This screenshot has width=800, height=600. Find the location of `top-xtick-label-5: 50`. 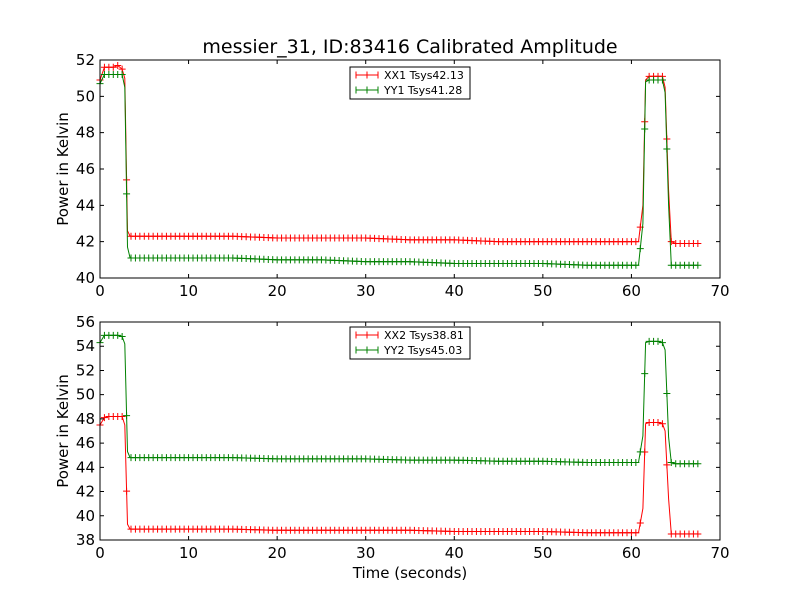

top-xtick-label-5: 50 is located at coordinates (542, 291).